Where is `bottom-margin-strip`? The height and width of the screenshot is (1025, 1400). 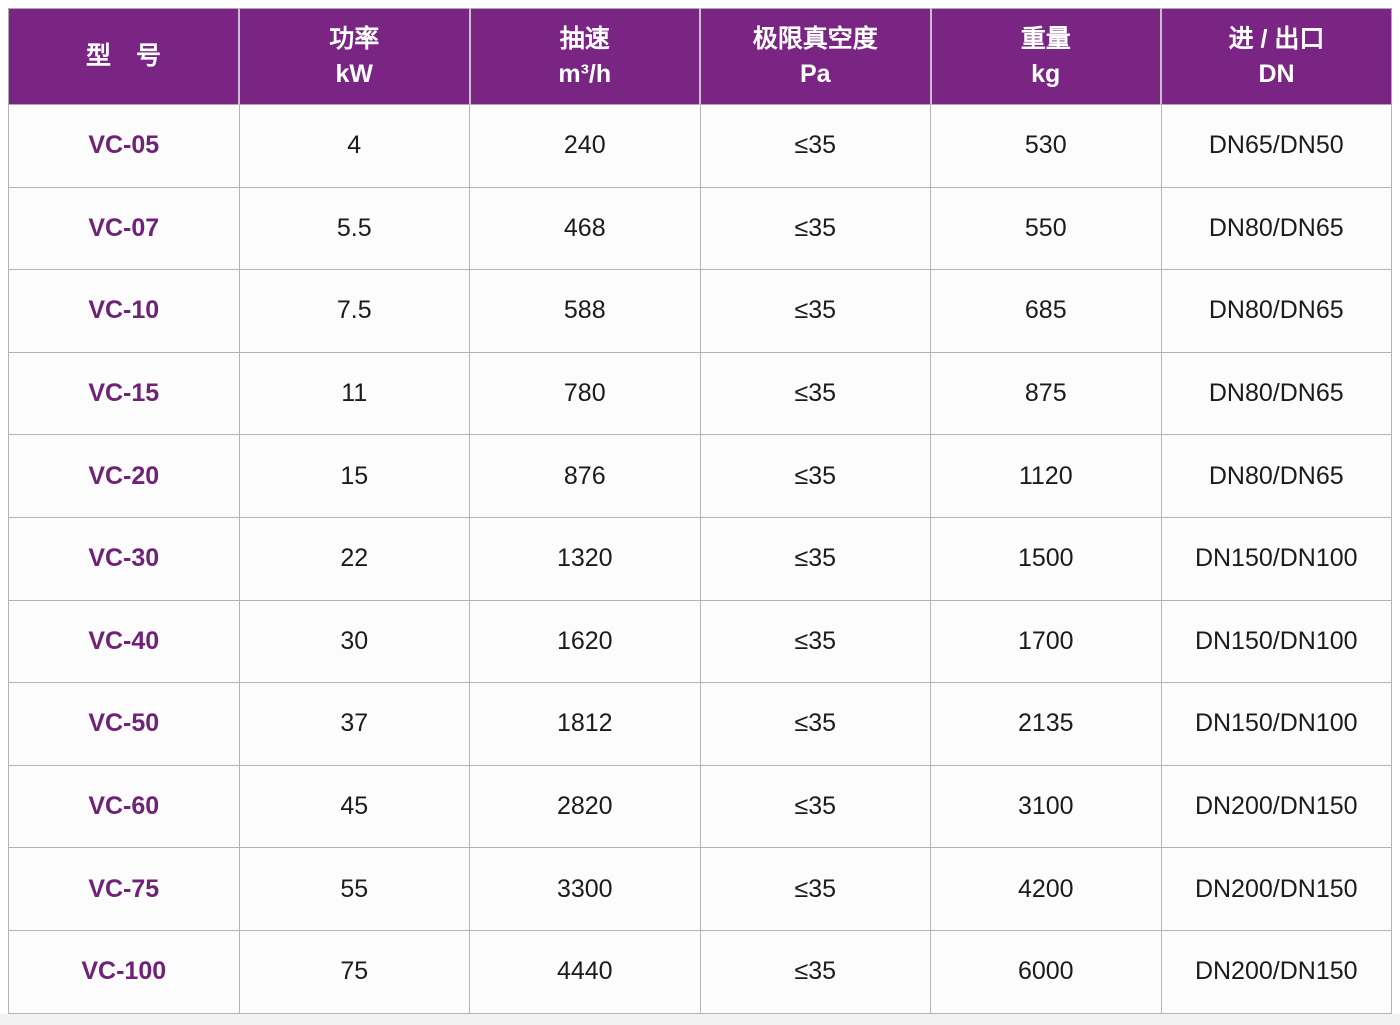
bottom-margin-strip is located at coordinates (700, 1019).